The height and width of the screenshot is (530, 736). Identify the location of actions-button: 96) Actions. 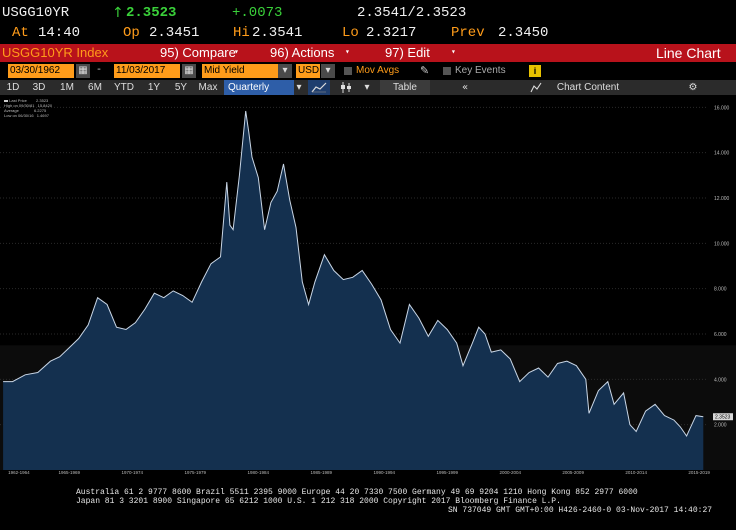
(302, 52).